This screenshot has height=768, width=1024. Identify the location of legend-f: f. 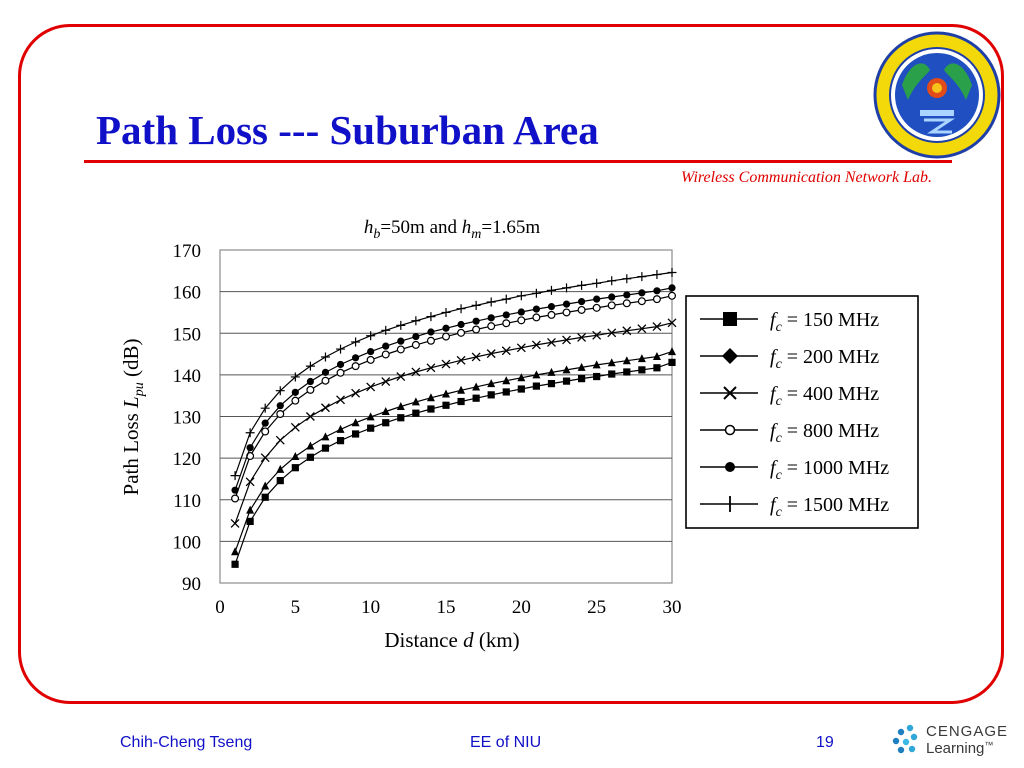
(774, 394).